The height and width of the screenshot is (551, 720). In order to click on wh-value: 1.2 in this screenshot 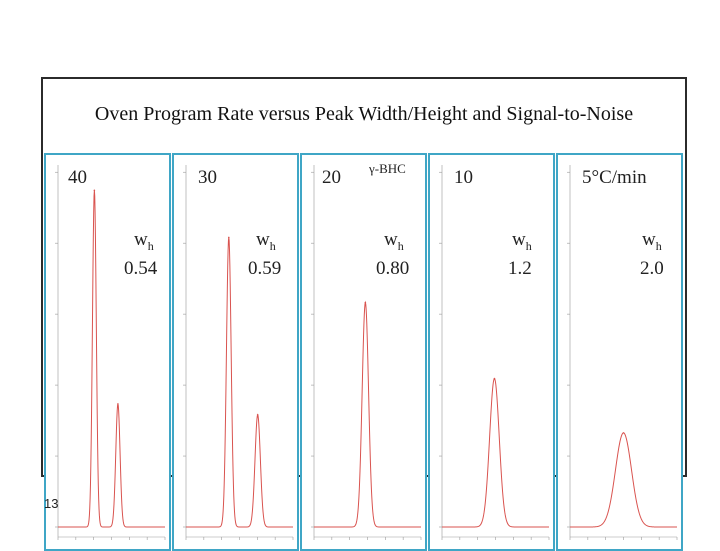, I will do `click(520, 268)`.